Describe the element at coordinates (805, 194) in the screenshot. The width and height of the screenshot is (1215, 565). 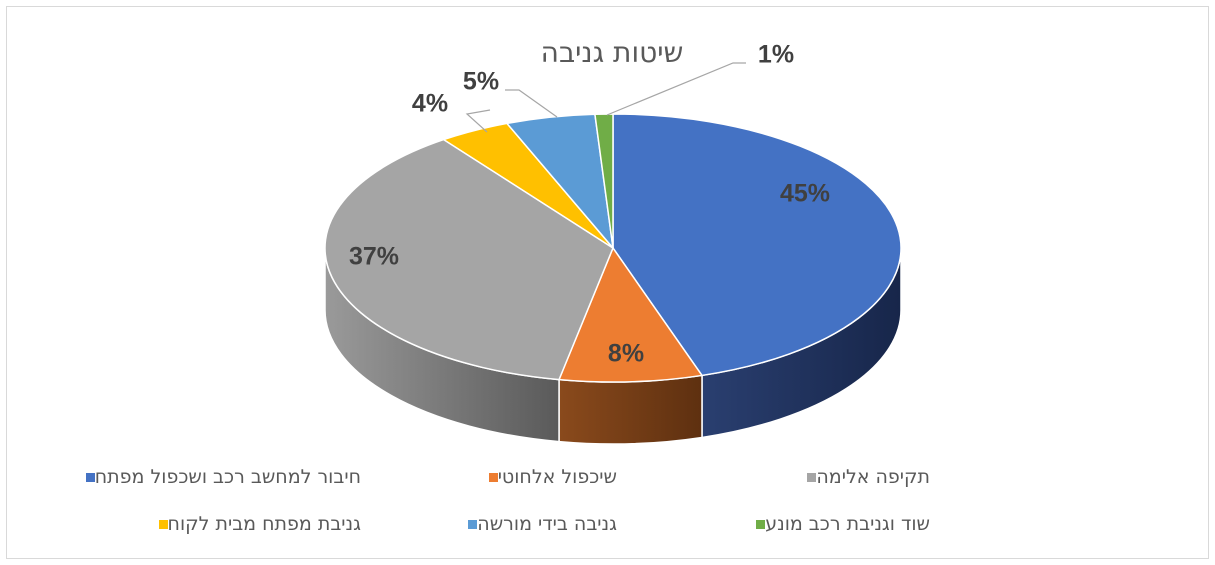
I see `data-label-0: 45%` at that location.